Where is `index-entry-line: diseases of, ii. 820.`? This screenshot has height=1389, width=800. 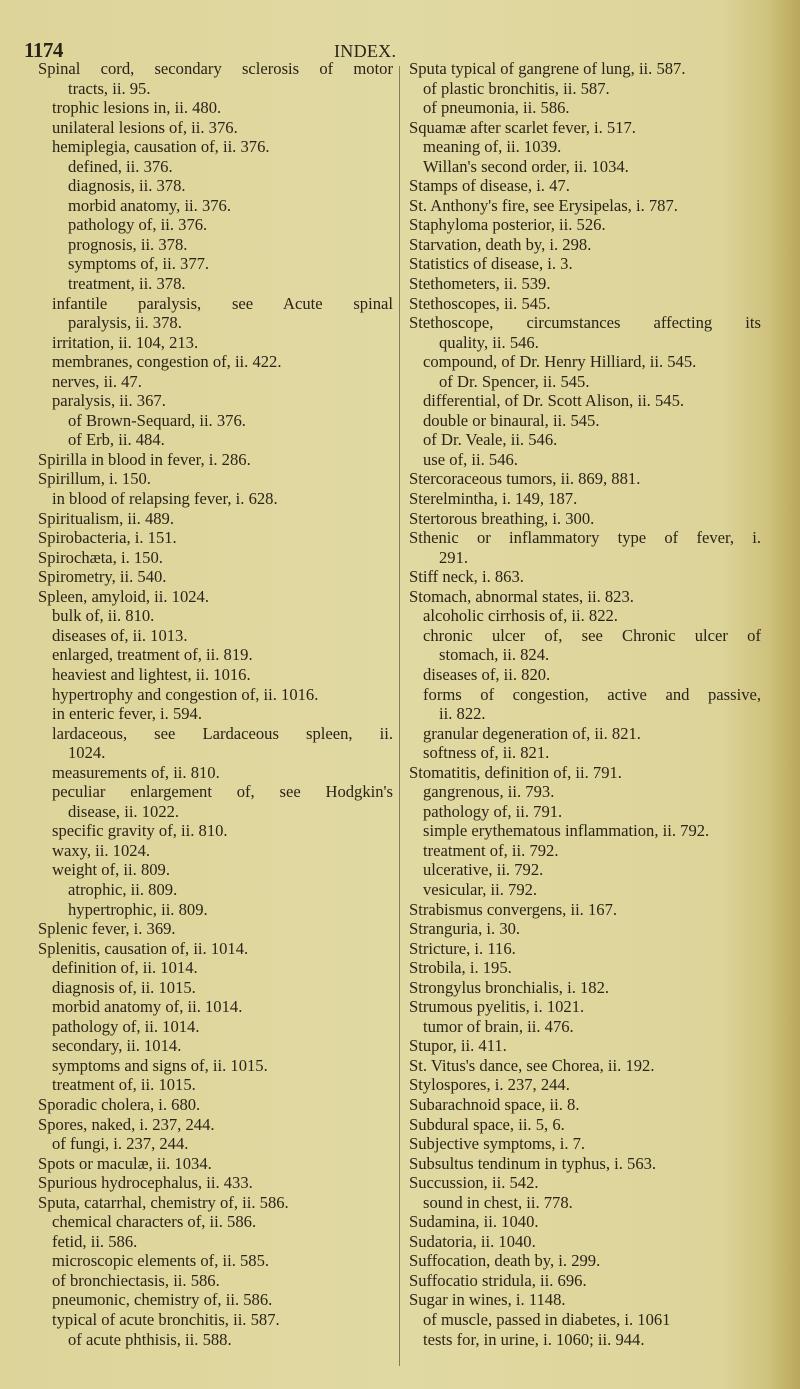
index-entry-line: diseases of, ii. 820. is located at coordinates (487, 674).